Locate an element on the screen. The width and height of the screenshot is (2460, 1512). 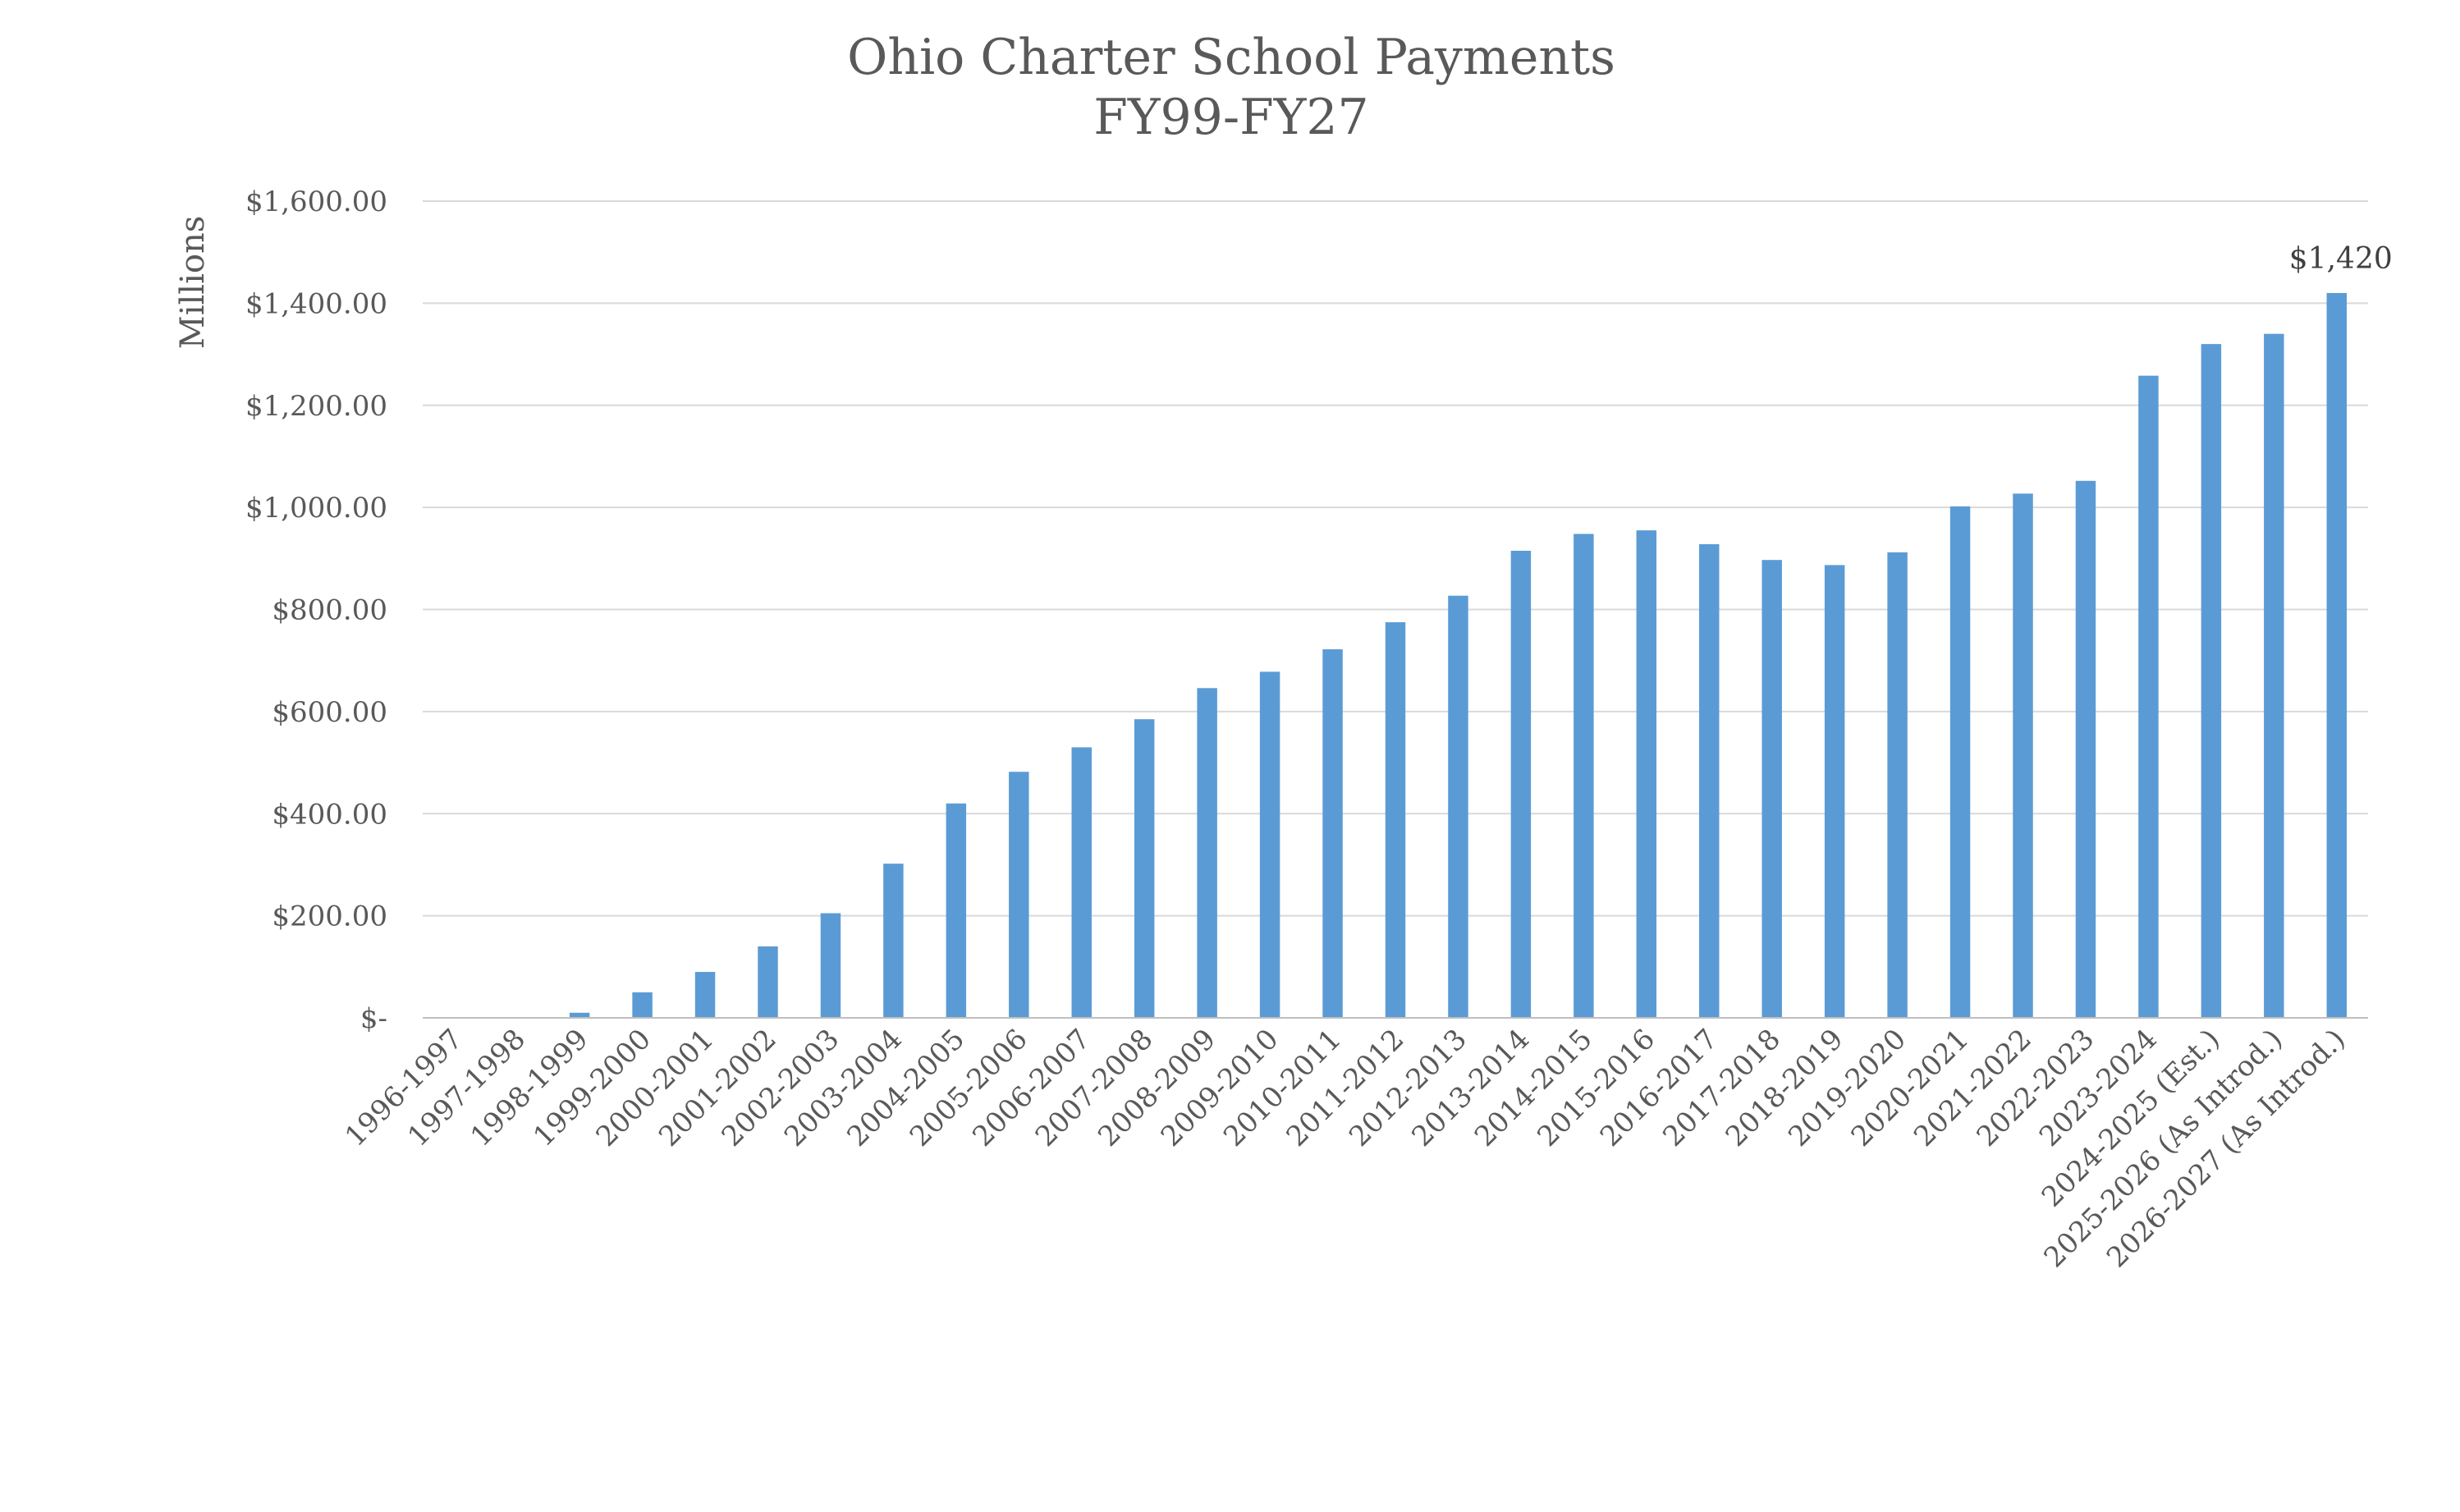
chart-subtitle: FY99-FY27 is located at coordinates (1230, 117).